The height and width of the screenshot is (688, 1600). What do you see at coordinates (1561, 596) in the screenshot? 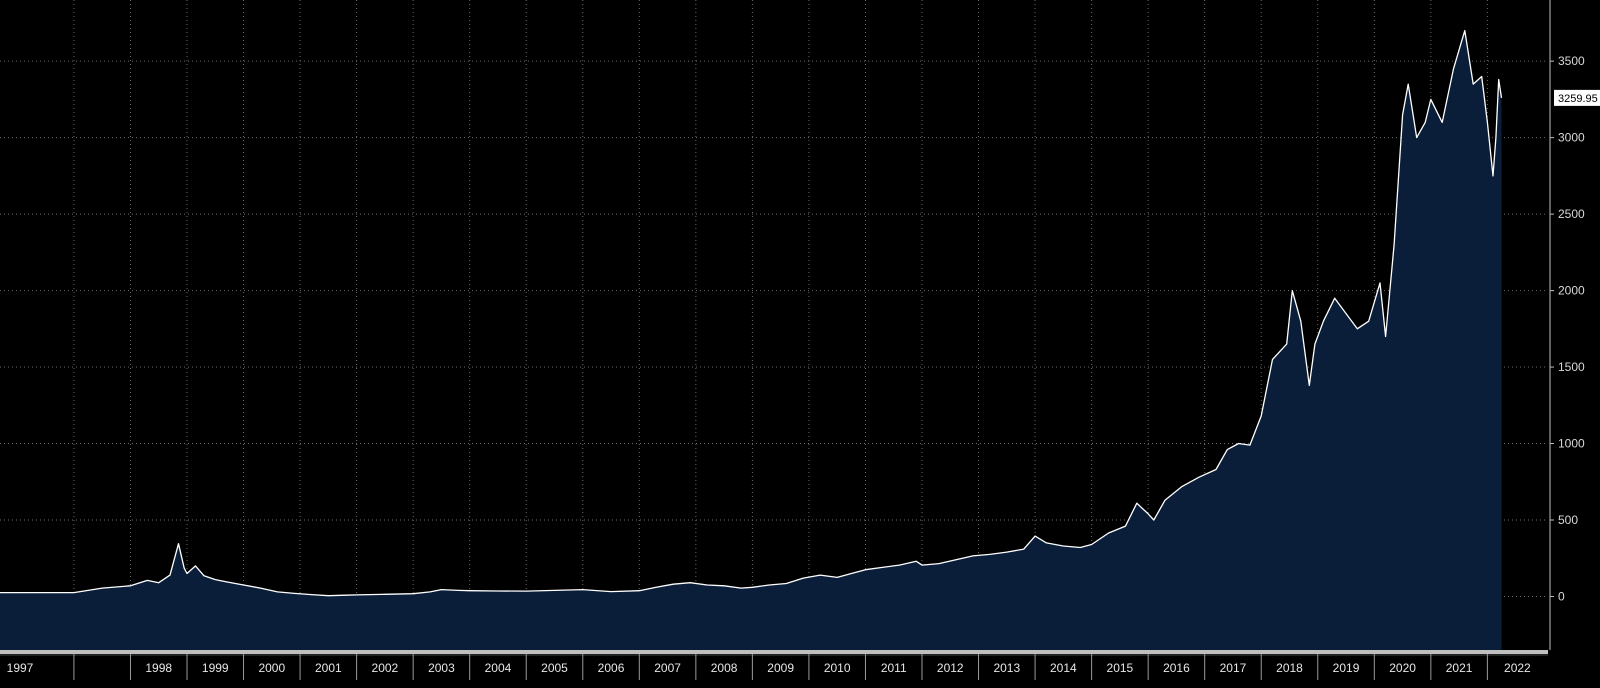
I see `y-tick-label: 0` at bounding box center [1561, 596].